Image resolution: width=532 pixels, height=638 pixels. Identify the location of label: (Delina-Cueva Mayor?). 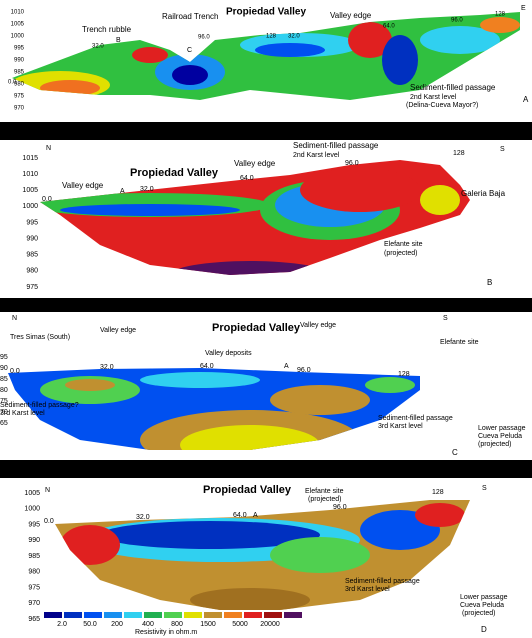
(442, 105).